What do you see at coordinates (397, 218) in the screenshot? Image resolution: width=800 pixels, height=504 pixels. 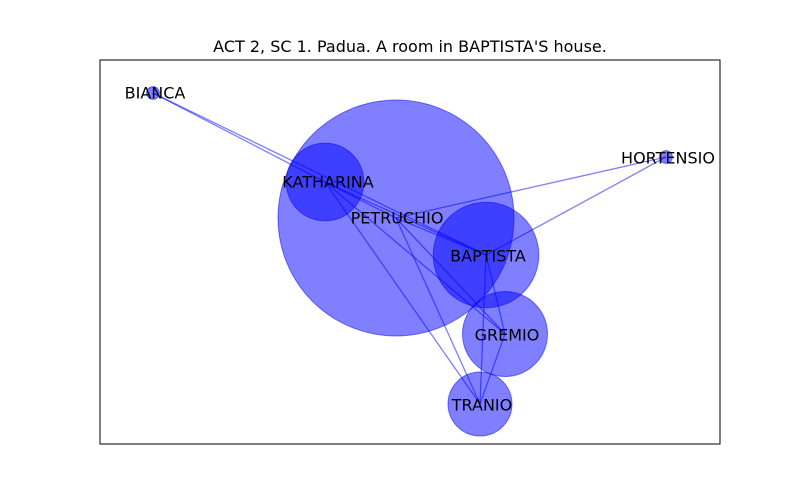 I see `node-label-petruchio: PETRUCHIO` at bounding box center [397, 218].